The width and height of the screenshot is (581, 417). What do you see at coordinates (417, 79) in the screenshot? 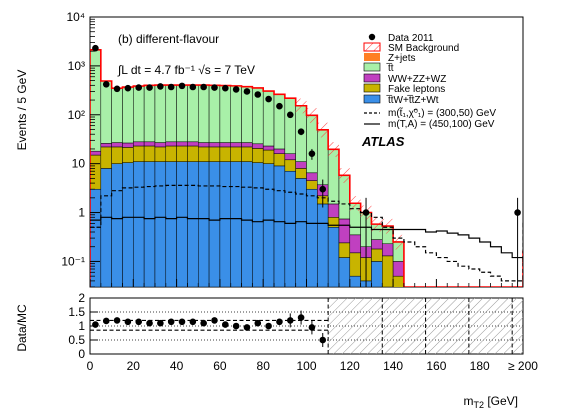
I see `legend-diboson-label: WW+ZZ+WZ` at bounding box center [417, 79].